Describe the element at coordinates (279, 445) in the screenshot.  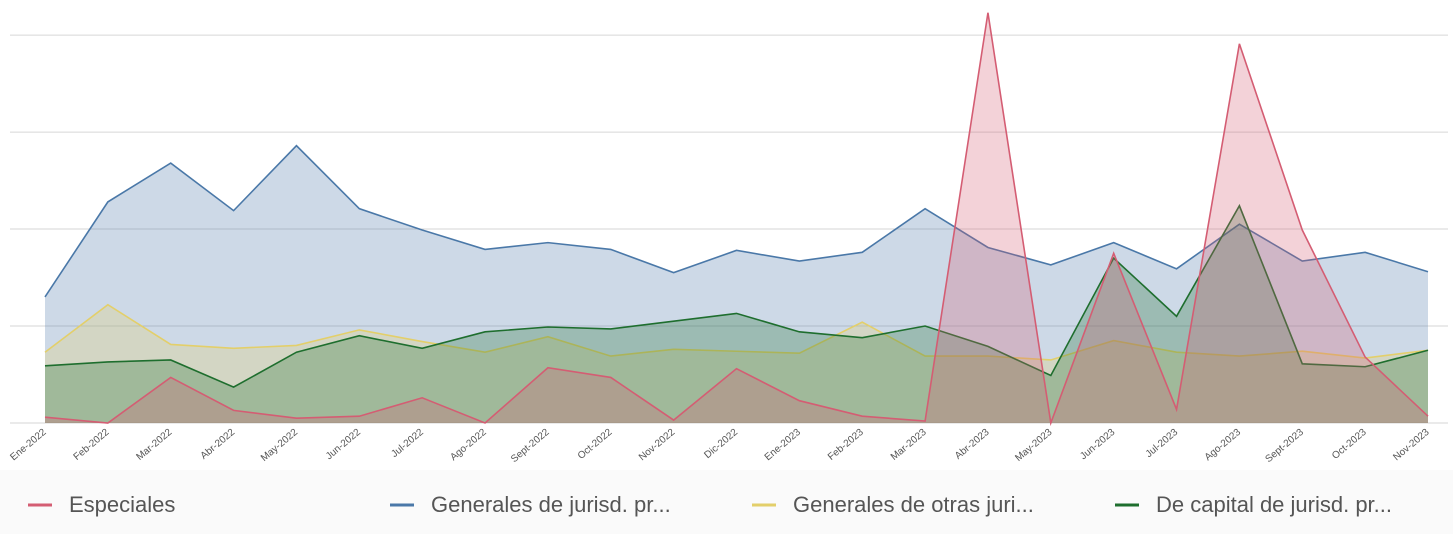
I see `x-tick-label: May-2022` at that location.